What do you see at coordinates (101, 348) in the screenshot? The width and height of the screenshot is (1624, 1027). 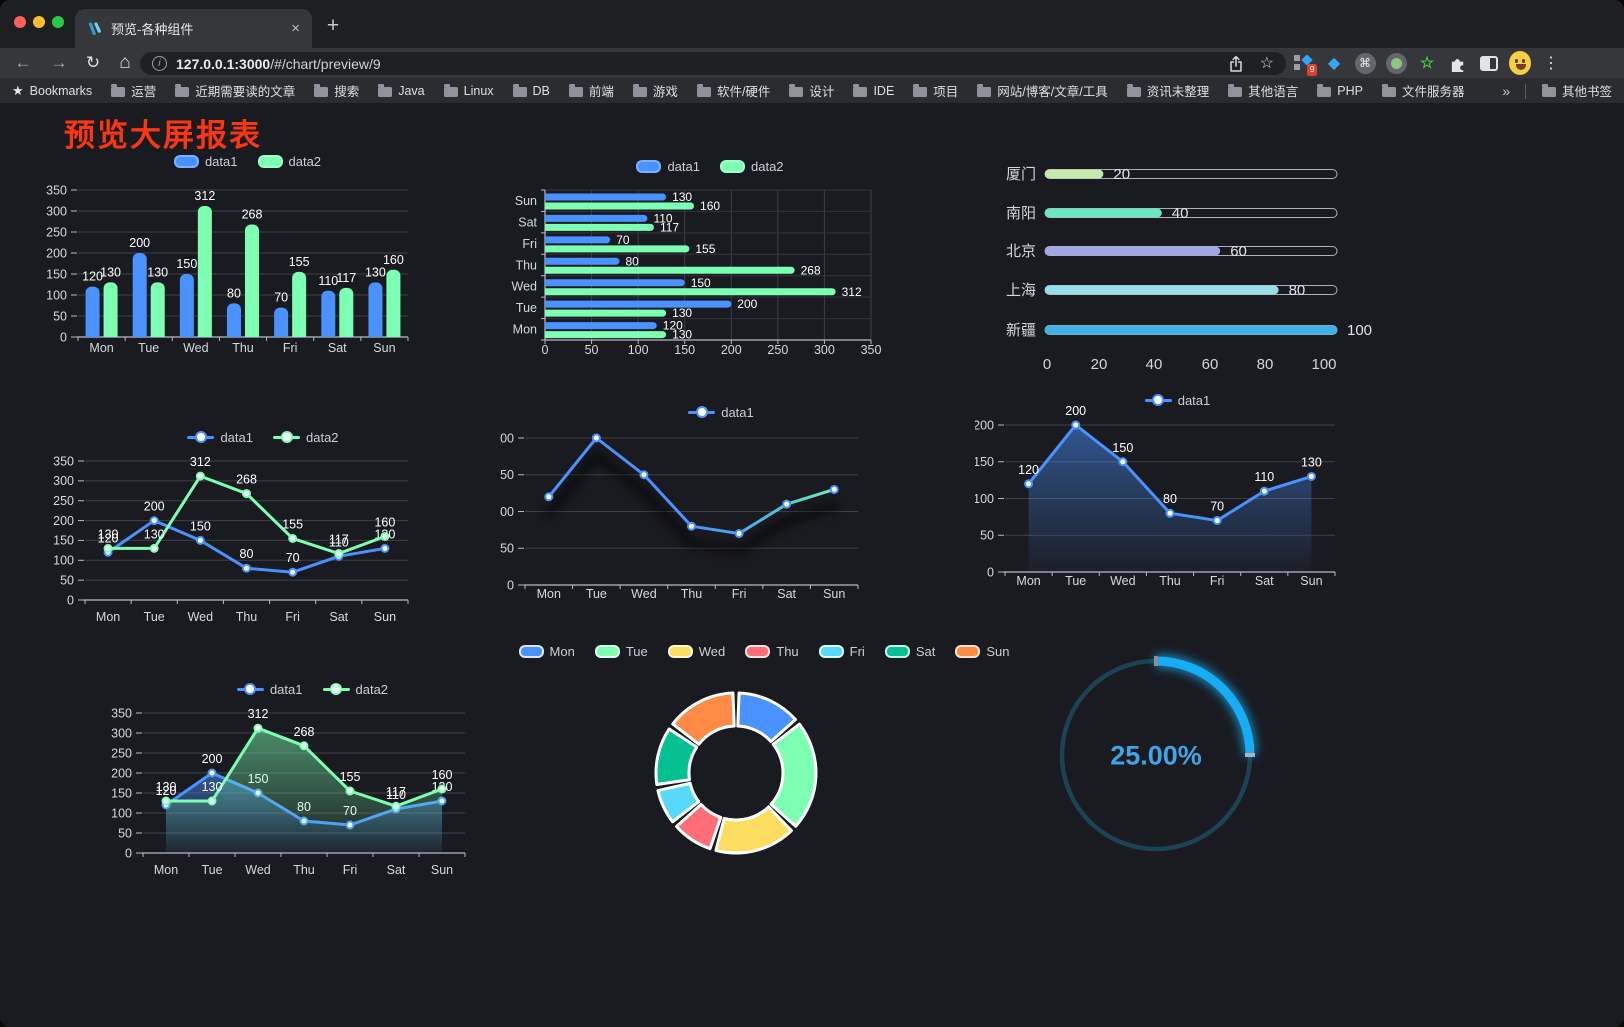 I see `svg-text: Mon` at bounding box center [101, 348].